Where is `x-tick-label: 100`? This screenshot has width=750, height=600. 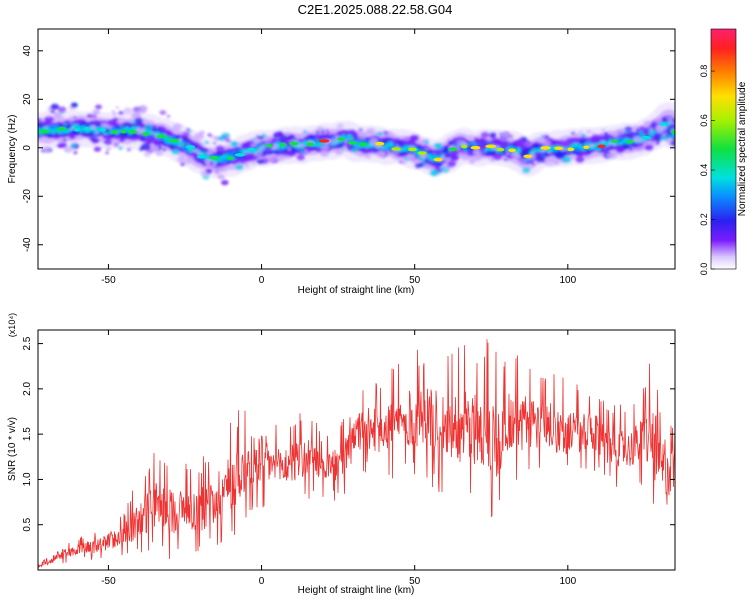 x-tick-label: 100 is located at coordinates (567, 280).